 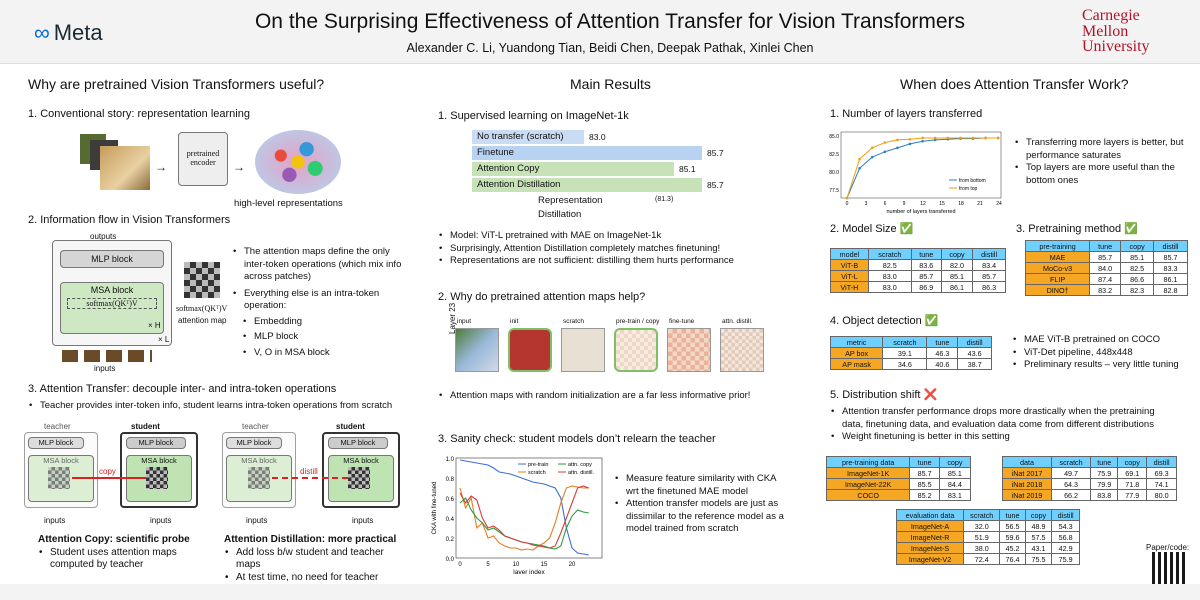 I want to click on table-cell: 85.2, so click(x=924, y=495).